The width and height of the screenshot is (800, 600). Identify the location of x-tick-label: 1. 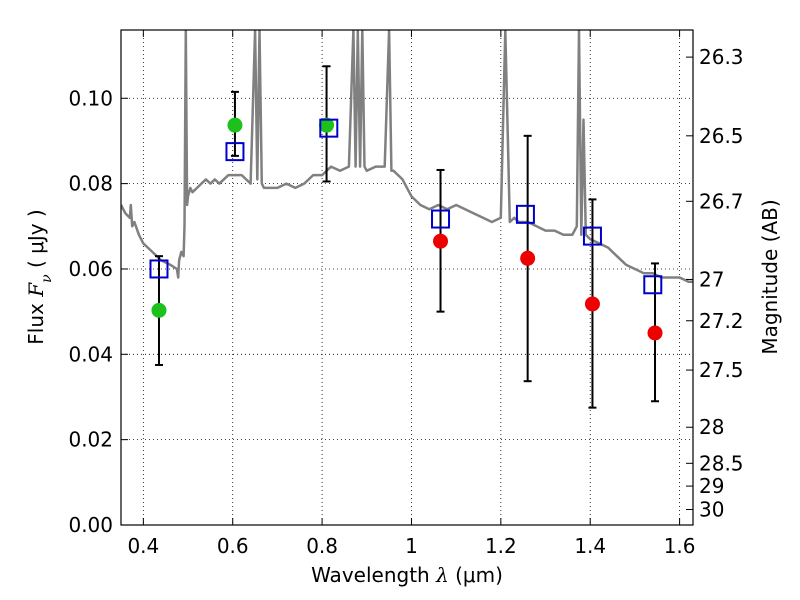
(411, 546).